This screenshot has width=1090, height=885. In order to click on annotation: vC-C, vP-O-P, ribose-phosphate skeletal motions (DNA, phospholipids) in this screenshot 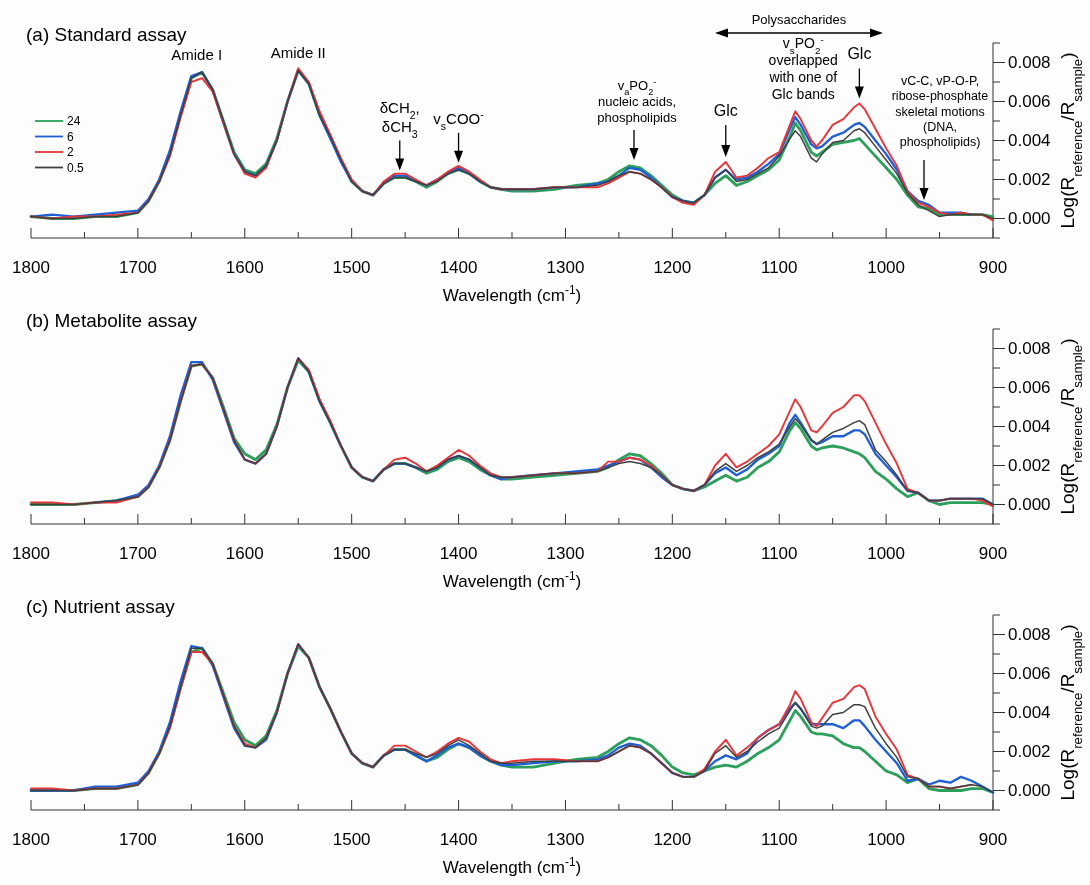, I will do `click(940, 111)`.